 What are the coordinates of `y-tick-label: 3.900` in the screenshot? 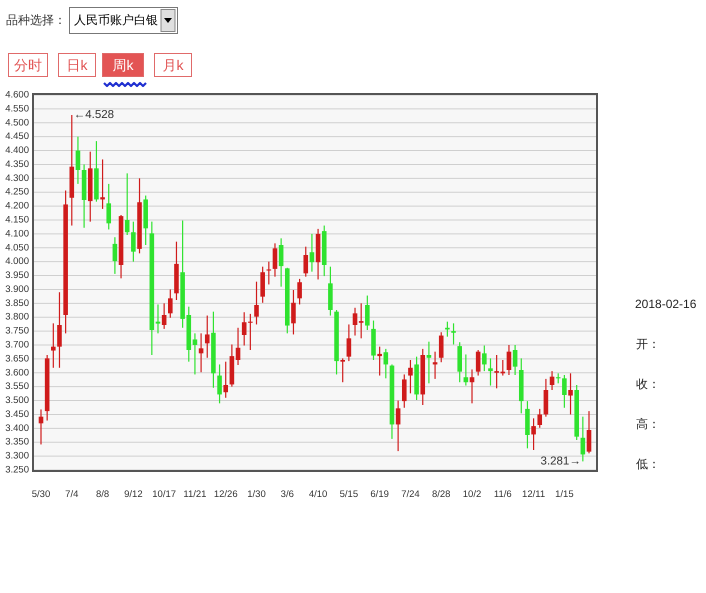 It's located at (17, 289).